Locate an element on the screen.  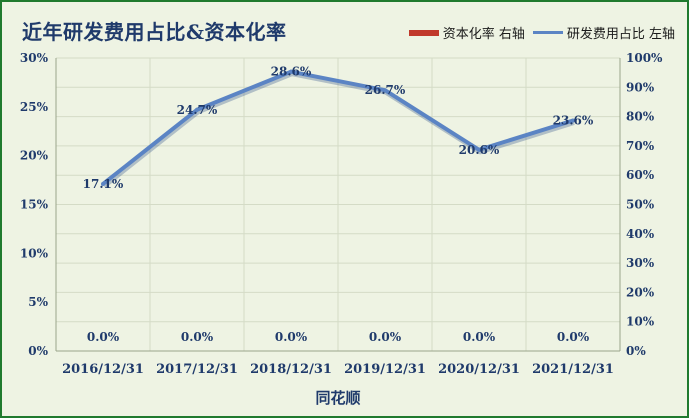
data-label-rd-ratio: 17.1% is located at coordinates (103, 184).